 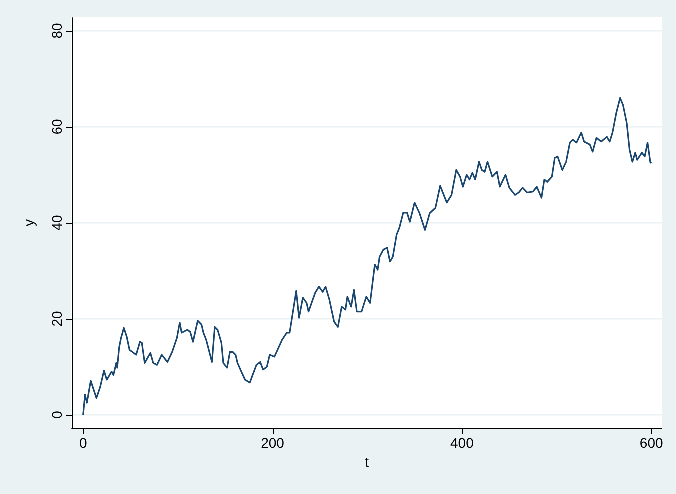 I want to click on x-axis-title: t, so click(x=367, y=462).